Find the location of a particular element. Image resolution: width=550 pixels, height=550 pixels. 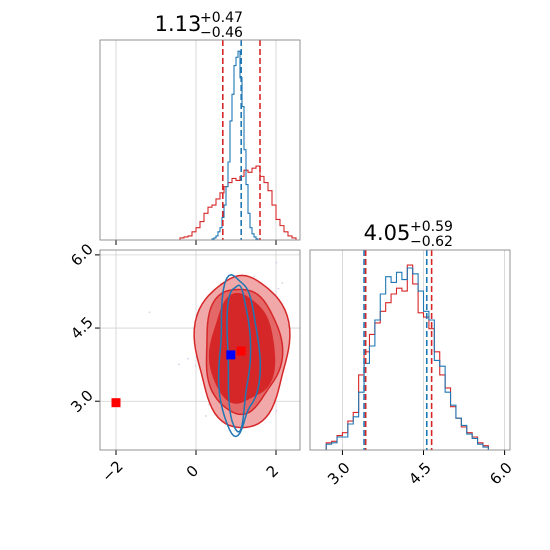

marginal-p0-panel is located at coordinates (200, 142).